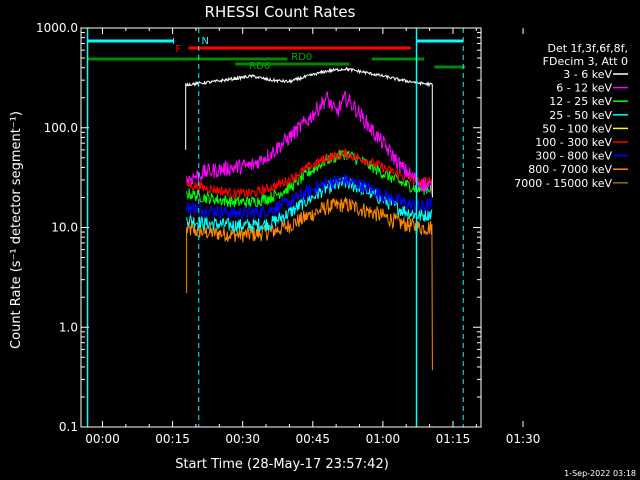  Describe the element at coordinates (577, 128) in the screenshot. I see `legend-label: 50 - 100 keV` at that location.